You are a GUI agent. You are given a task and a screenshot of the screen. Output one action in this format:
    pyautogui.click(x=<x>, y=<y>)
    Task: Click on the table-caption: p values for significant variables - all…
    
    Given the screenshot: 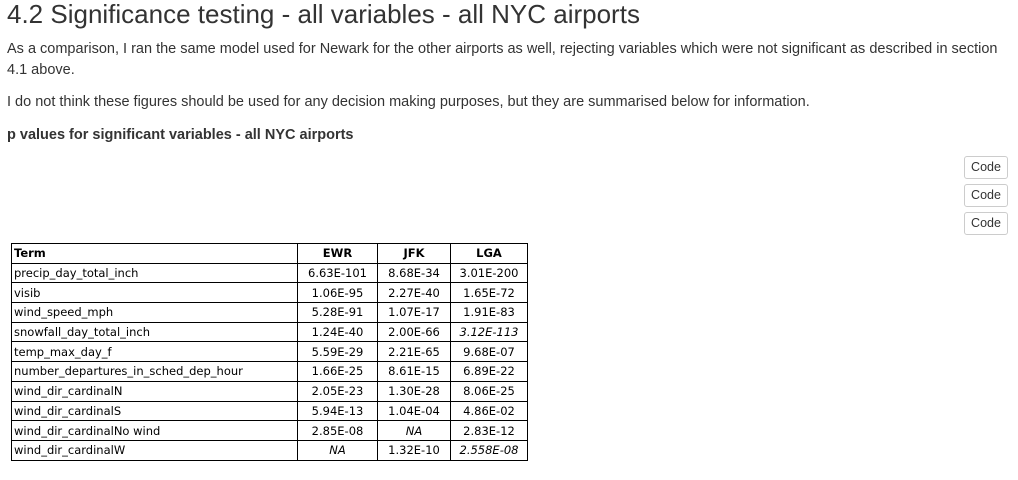 What is the action you would take?
    pyautogui.click(x=180, y=135)
    